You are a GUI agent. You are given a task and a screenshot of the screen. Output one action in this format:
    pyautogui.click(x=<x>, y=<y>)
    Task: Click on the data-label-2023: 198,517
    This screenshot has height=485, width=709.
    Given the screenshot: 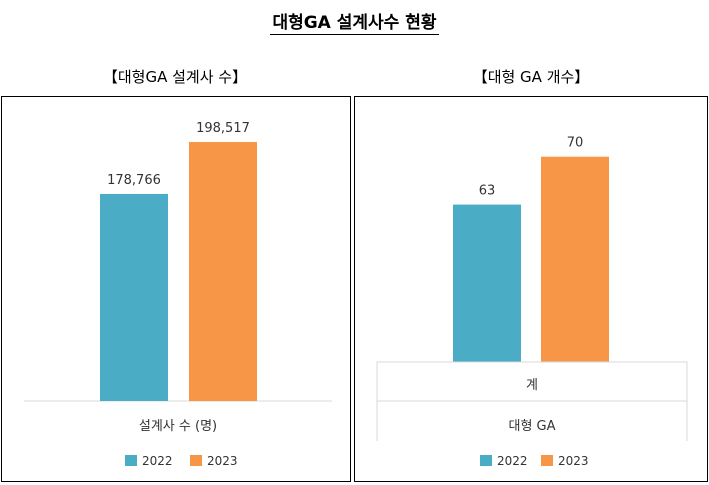 What is the action you would take?
    pyautogui.click(x=223, y=128)
    